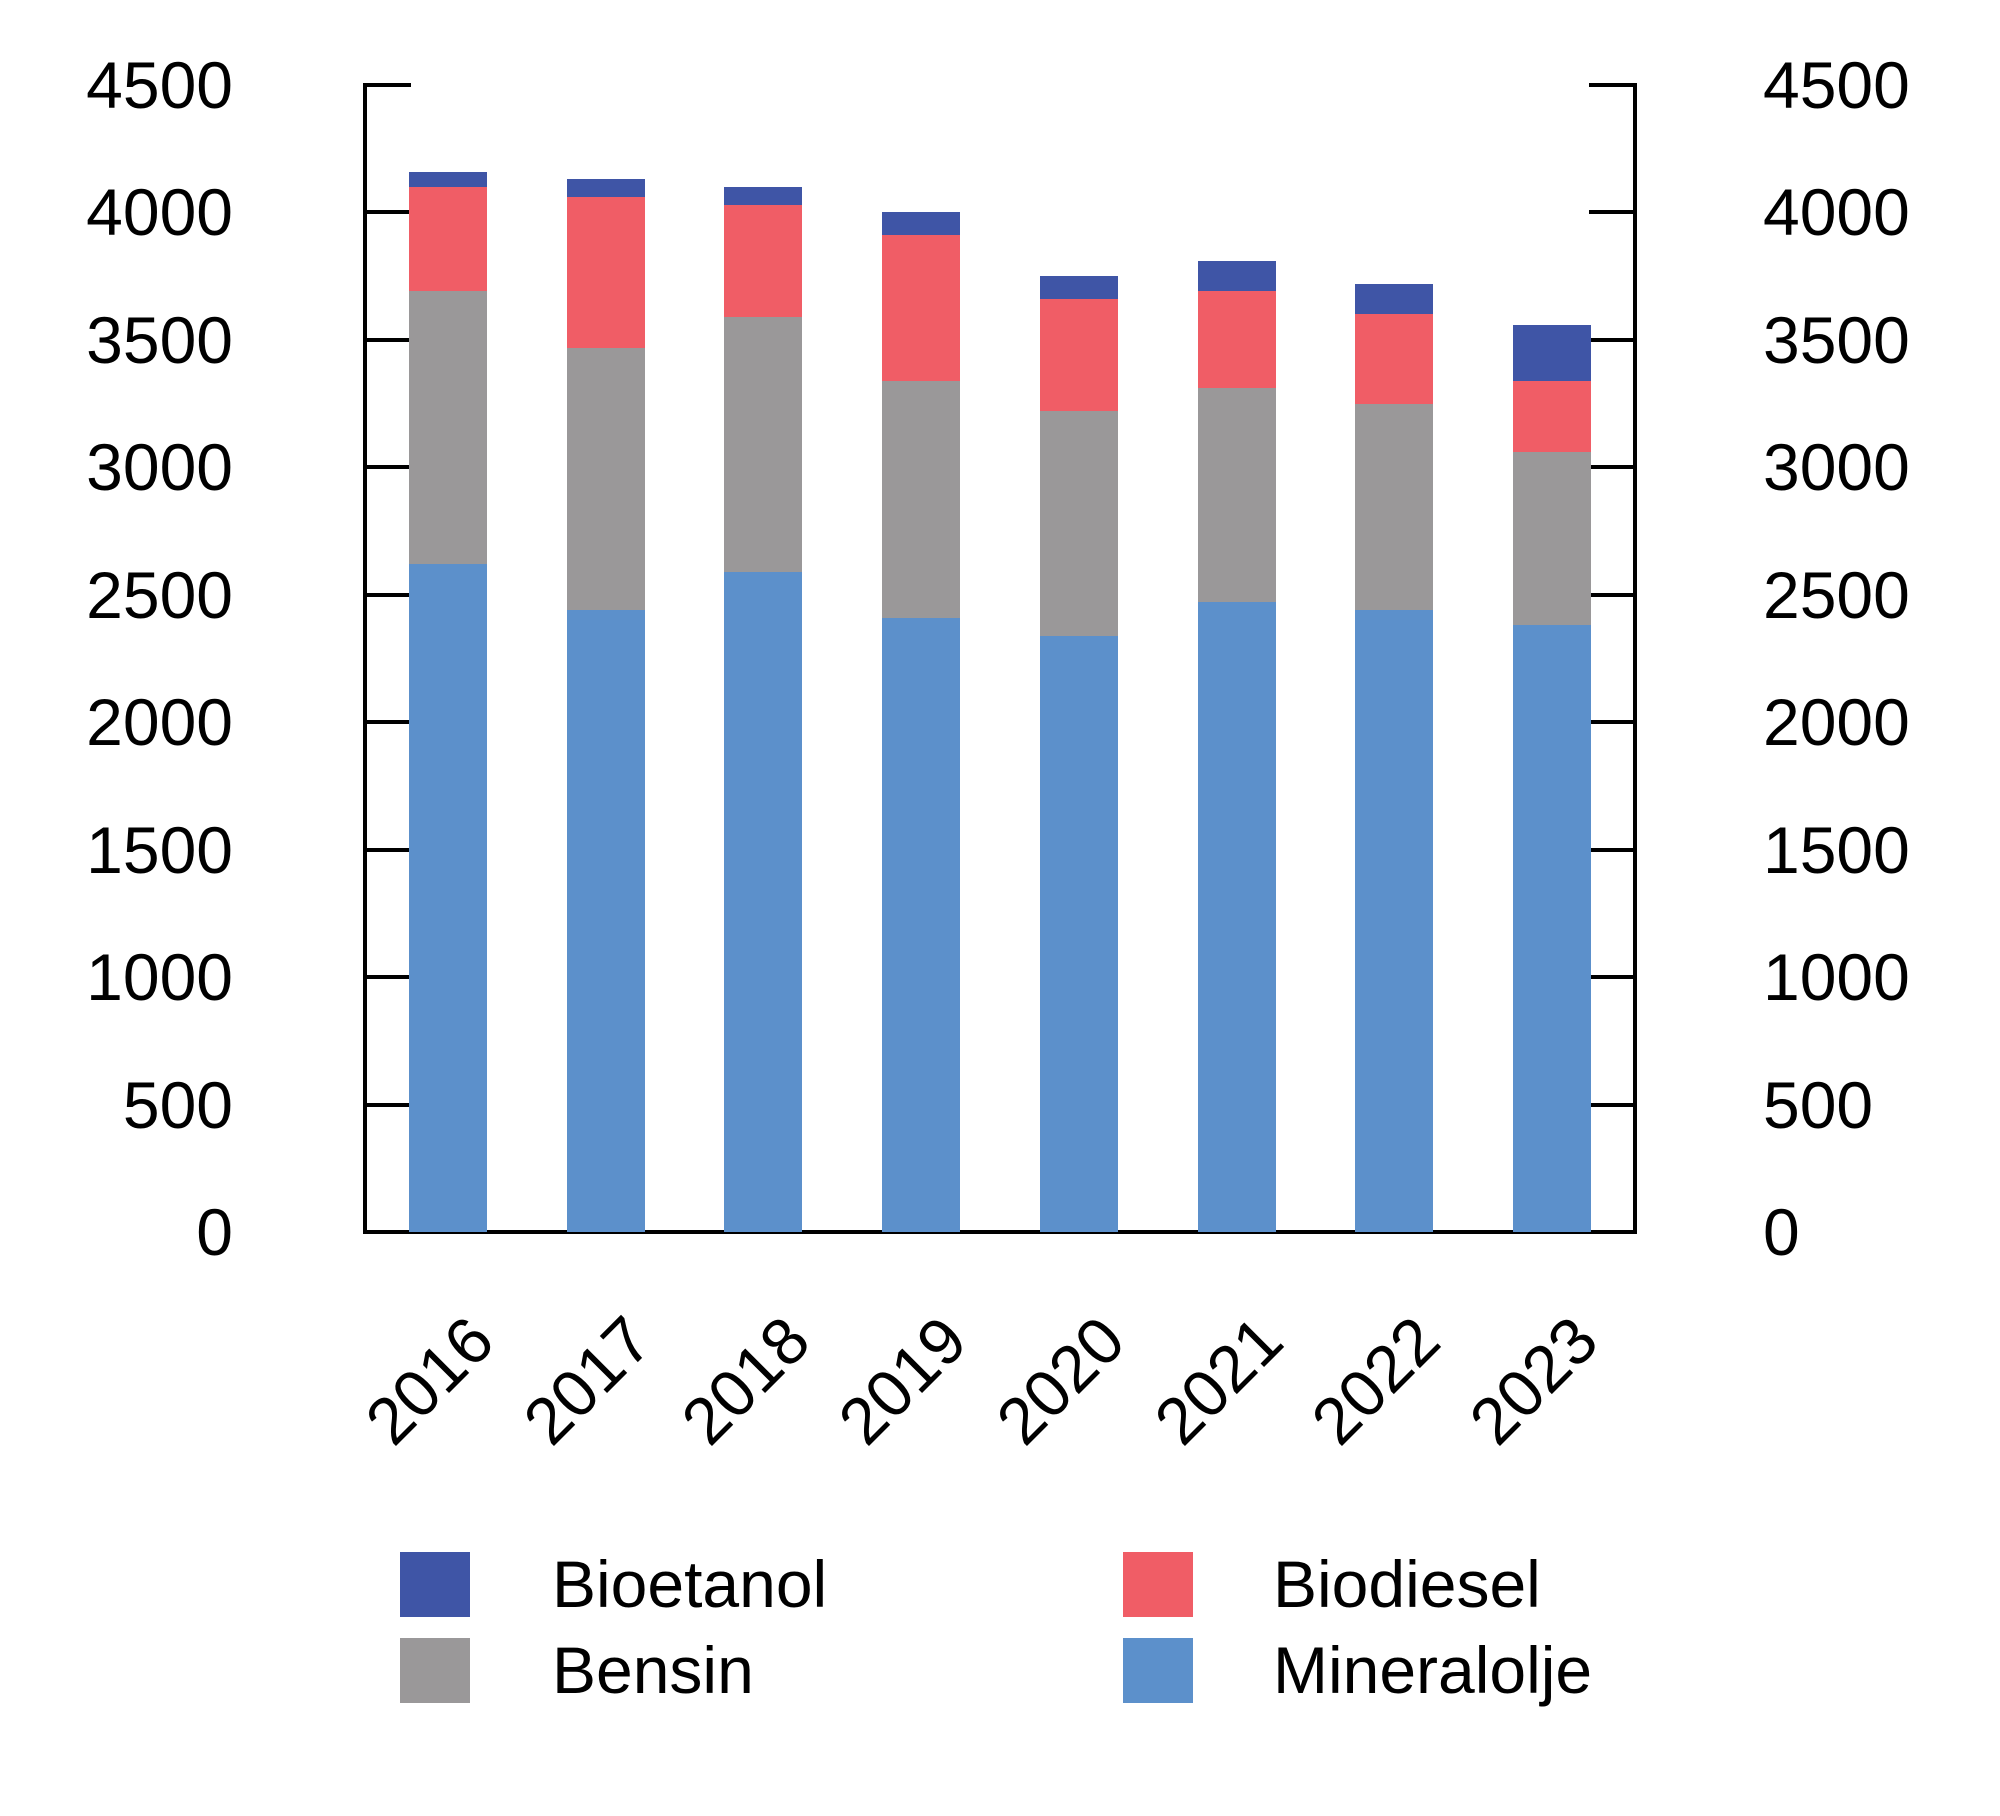 This screenshot has width=2000, height=1816. Describe the element at coordinates (214, 1232) in the screenshot. I see `y-tick-label-left-0: 0` at that location.